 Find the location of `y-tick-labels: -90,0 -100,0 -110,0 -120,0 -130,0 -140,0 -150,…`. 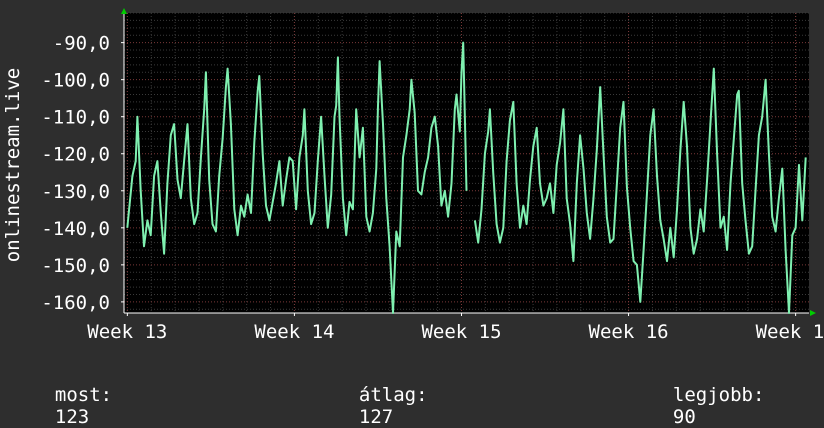

y-tick-labels: -90,0 -100,0 -110,0 -120,0 -130,0 -140,0 -150,… is located at coordinates (82, 173).